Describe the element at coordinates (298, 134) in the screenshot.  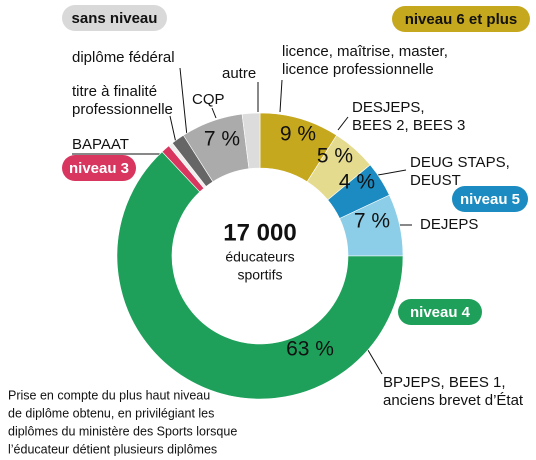
I see `value-label: 9 %` at that location.